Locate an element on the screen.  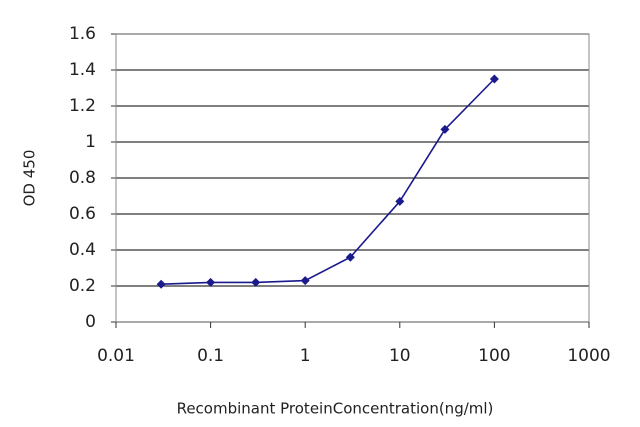
y-axis-title: OD 450 is located at coordinates (30, 178).